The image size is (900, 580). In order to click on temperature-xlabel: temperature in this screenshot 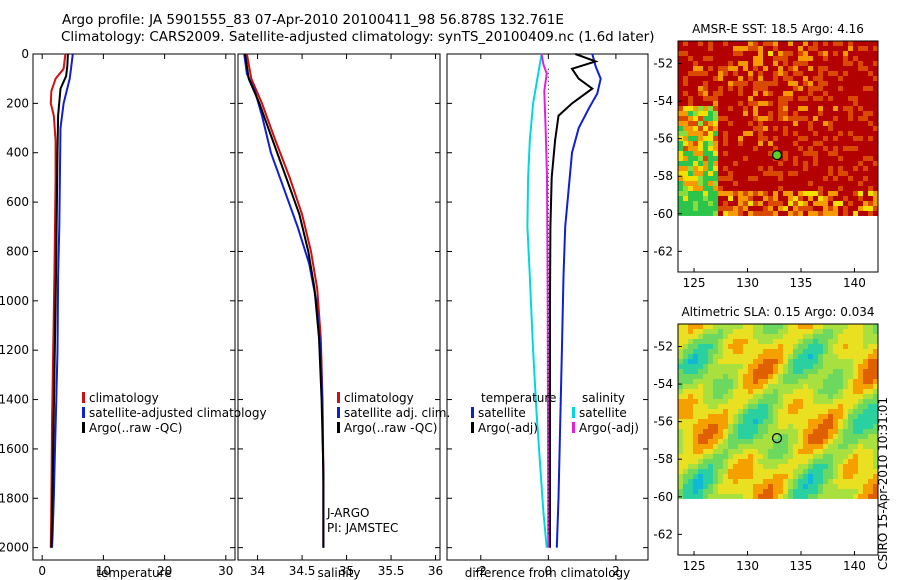, I will do `click(133, 573)`.